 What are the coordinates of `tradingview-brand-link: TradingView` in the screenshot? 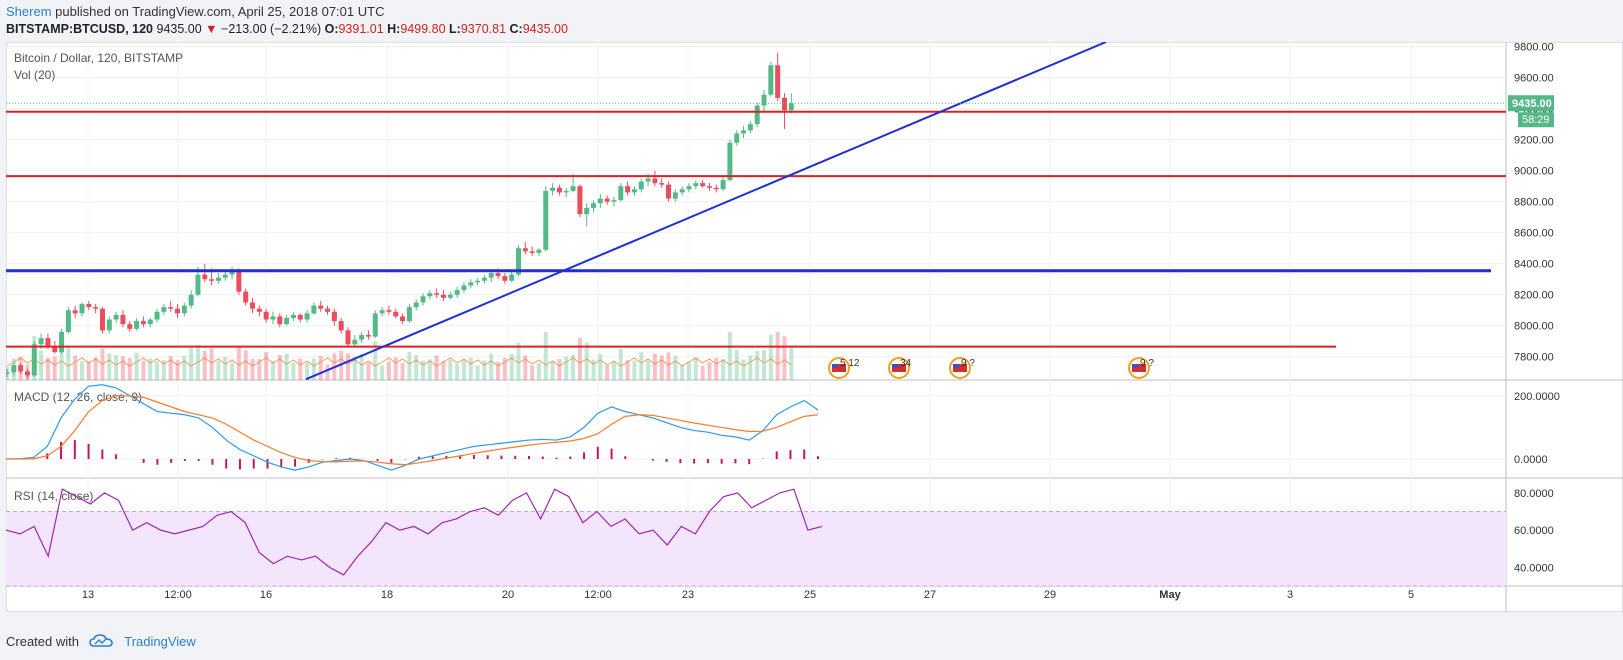 It's located at (160, 641).